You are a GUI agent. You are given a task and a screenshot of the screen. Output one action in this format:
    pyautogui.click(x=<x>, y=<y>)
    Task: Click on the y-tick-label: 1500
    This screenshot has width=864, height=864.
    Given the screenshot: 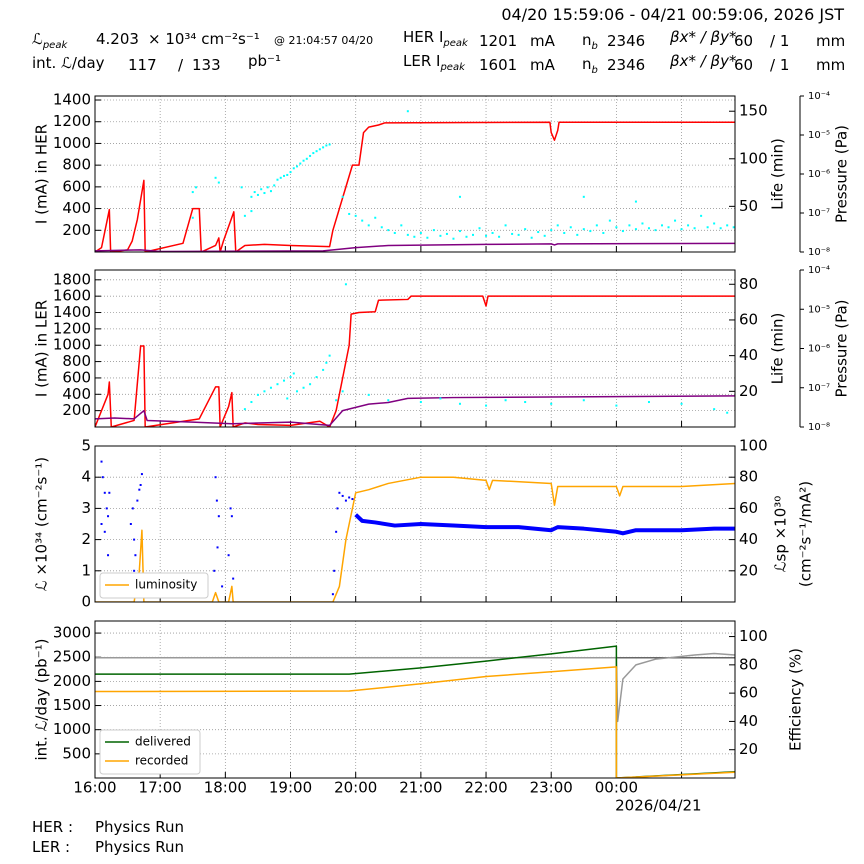 What is the action you would take?
    pyautogui.click(x=72, y=705)
    